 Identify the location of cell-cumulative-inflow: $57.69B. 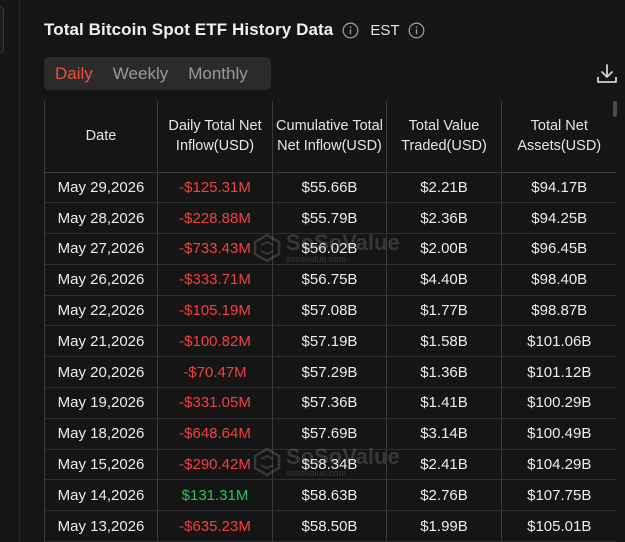
(329, 434).